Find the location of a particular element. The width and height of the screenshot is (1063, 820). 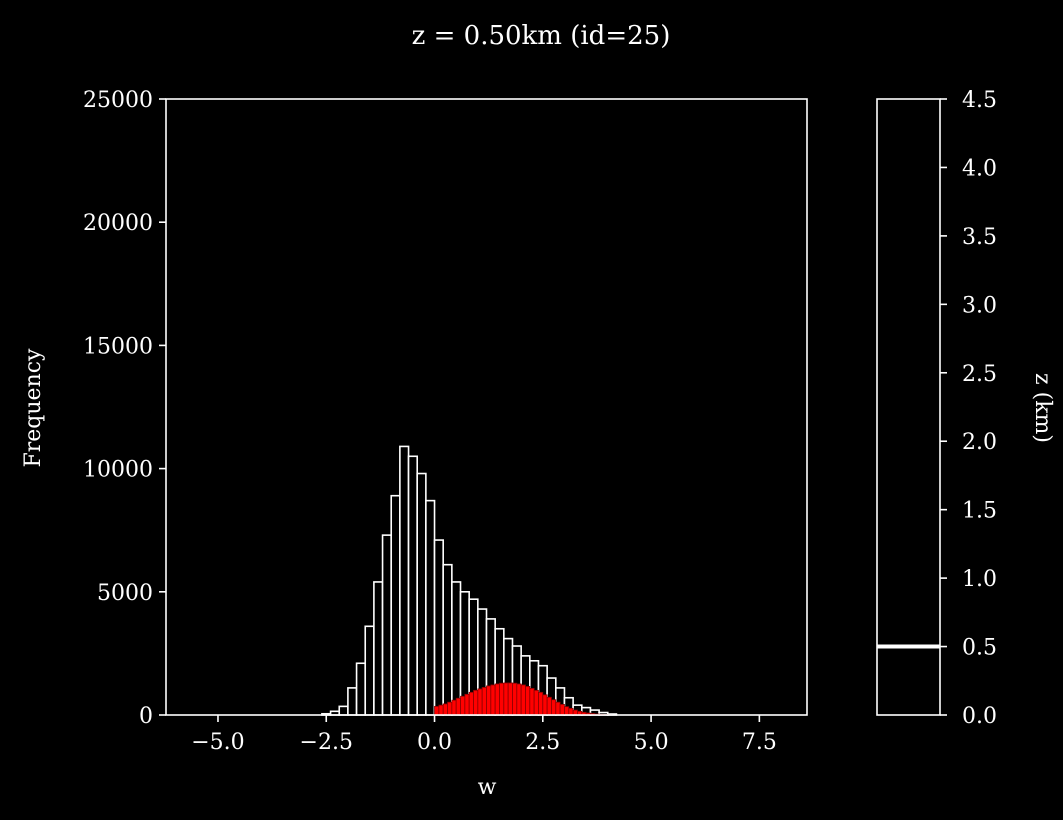

colorbar-ticks: 0.0 0.5 1.0 1.5 2.0 2.5 3.0 3.5 4.0 4.5 is located at coordinates (968, 408).